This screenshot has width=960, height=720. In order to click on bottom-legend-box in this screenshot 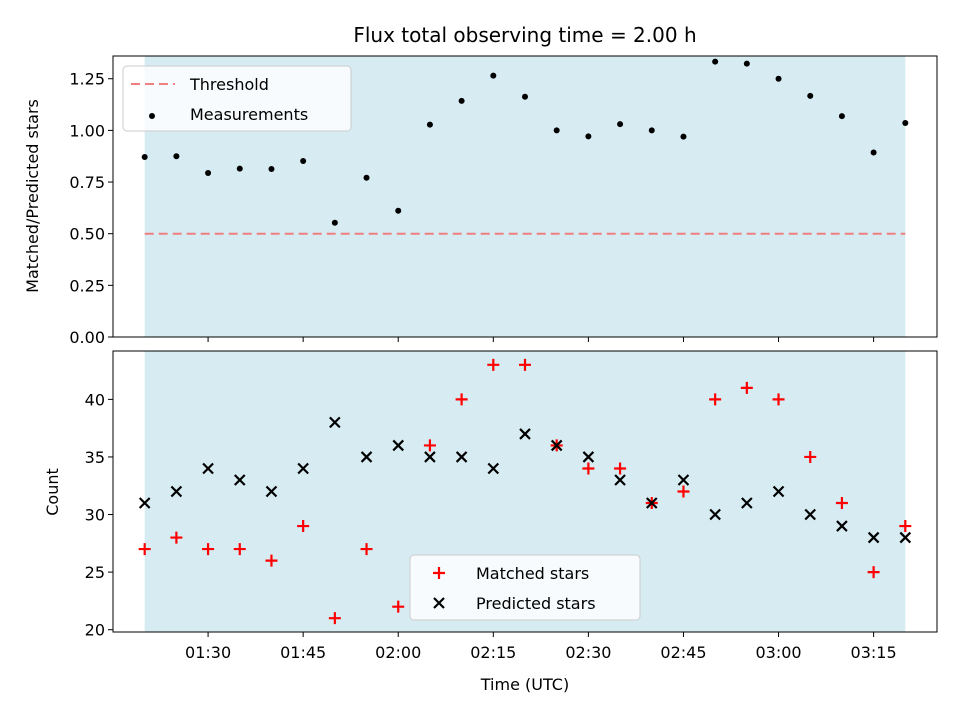, I will do `click(525, 587)`.